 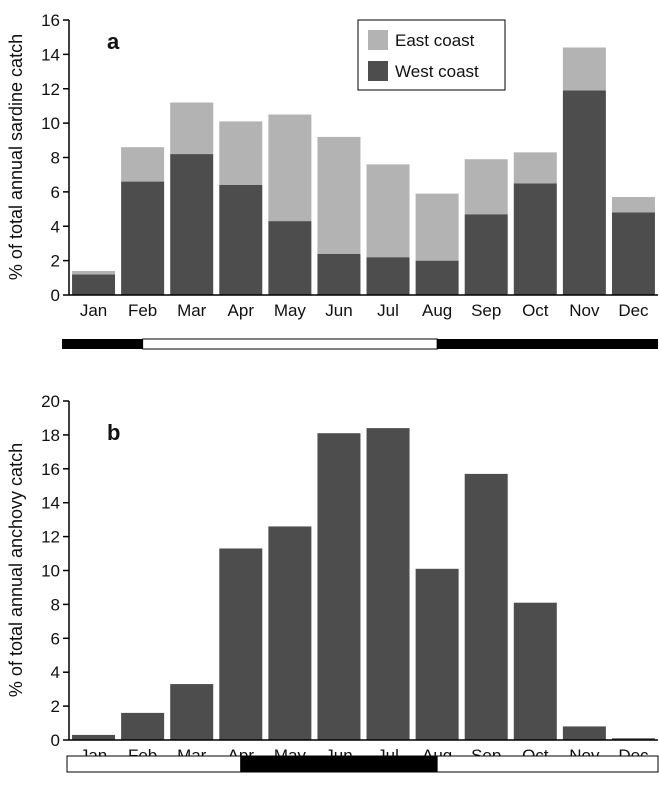 I want to click on bar-a-east-coast-jan, so click(x=94, y=272).